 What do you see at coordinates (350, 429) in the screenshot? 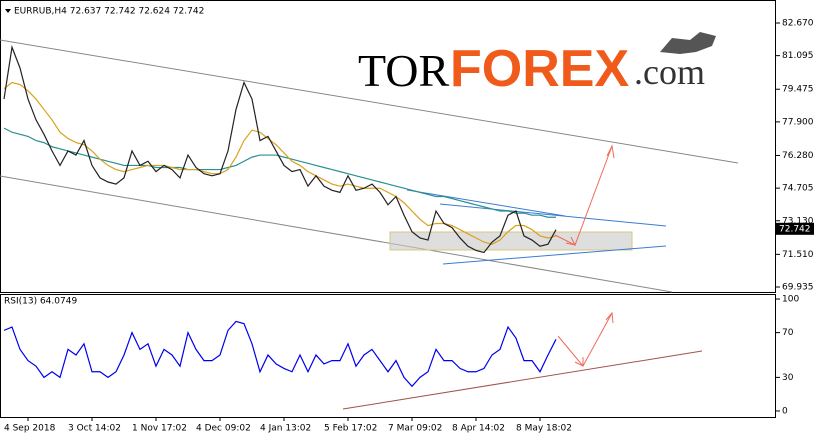
I see `x-tick-label: 5 Feb 17:02` at bounding box center [350, 429].